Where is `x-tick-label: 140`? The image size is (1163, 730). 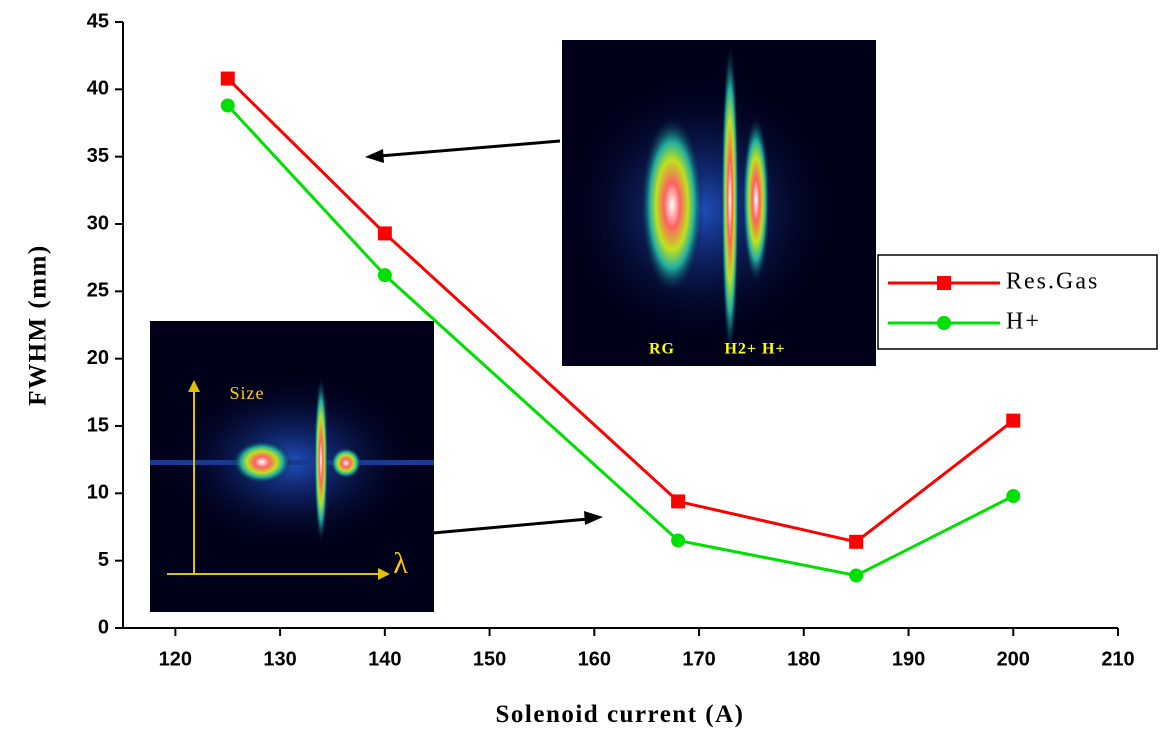 x-tick-label: 140 is located at coordinates (384, 659).